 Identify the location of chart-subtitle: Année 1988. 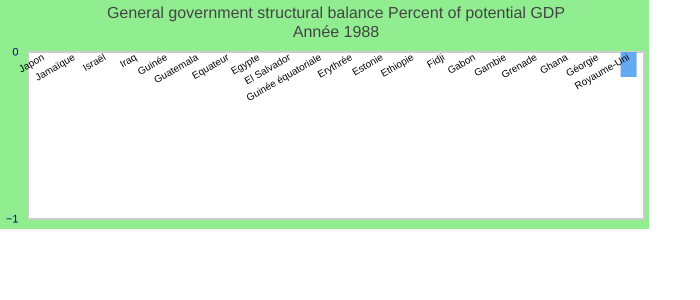
(336, 32).